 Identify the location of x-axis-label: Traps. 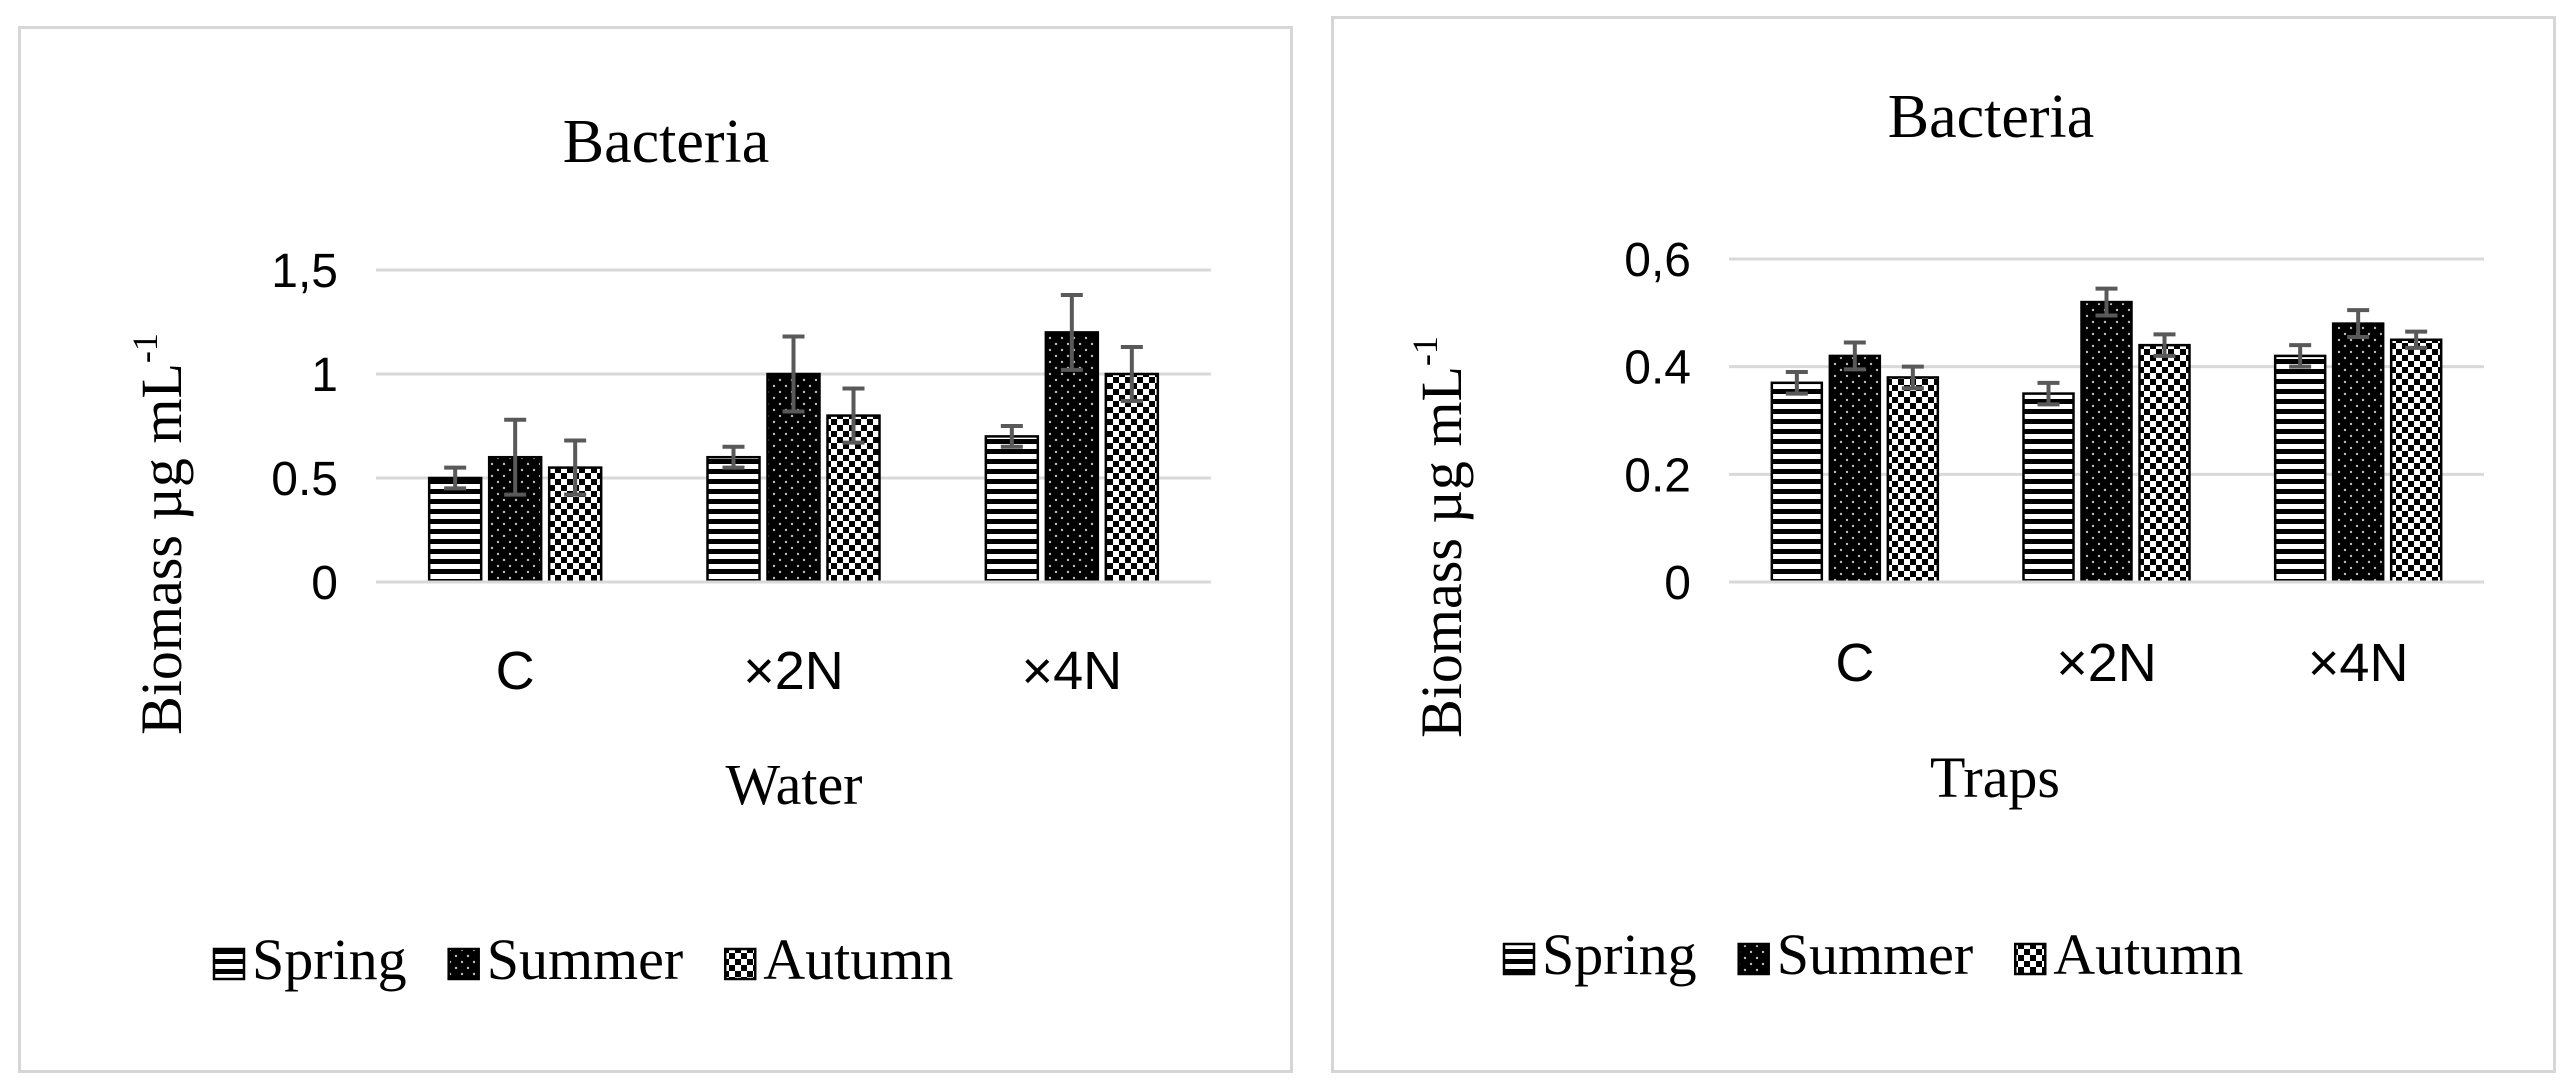
(1995, 777).